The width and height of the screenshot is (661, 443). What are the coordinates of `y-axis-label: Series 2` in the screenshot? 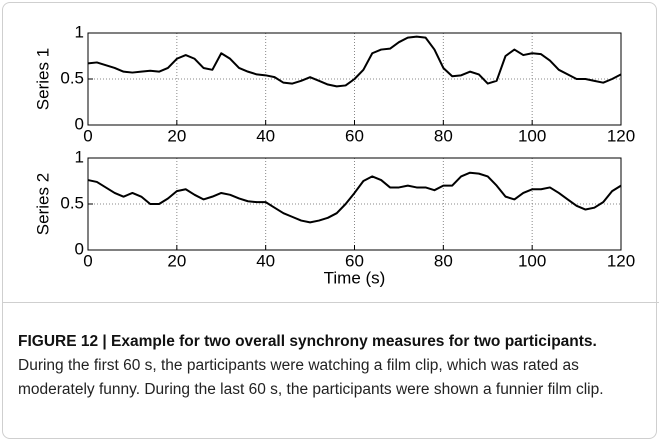 It's located at (42, 204).